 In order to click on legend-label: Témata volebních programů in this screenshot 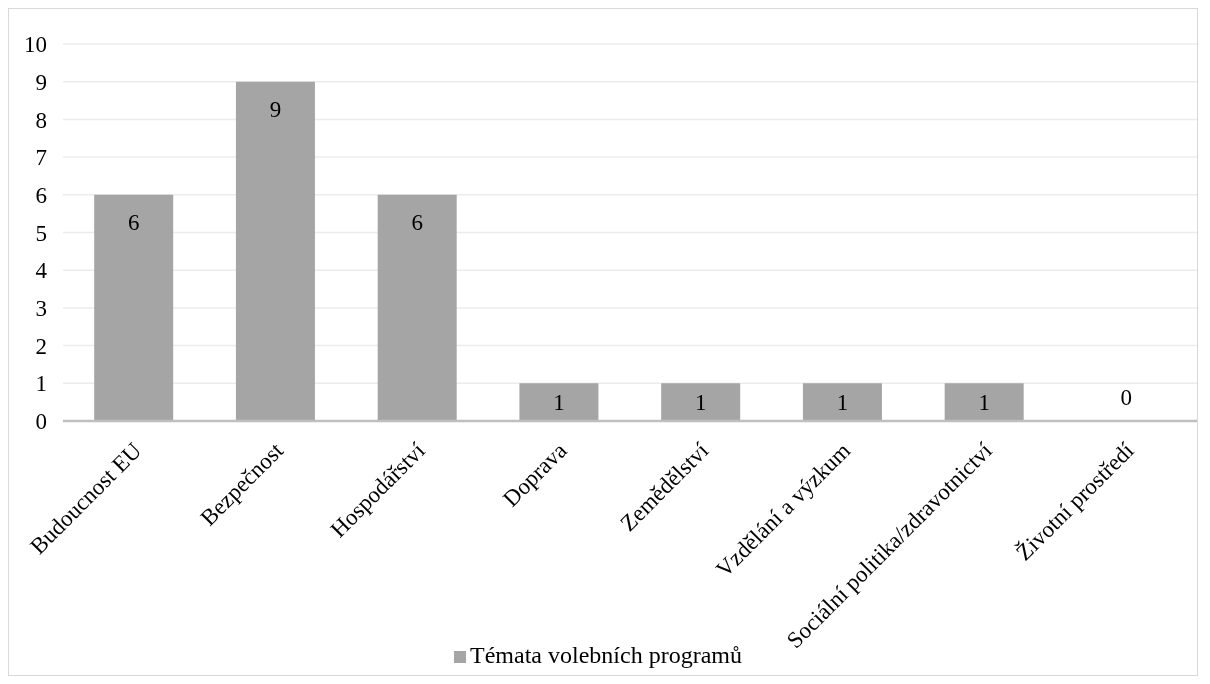, I will do `click(606, 655)`.